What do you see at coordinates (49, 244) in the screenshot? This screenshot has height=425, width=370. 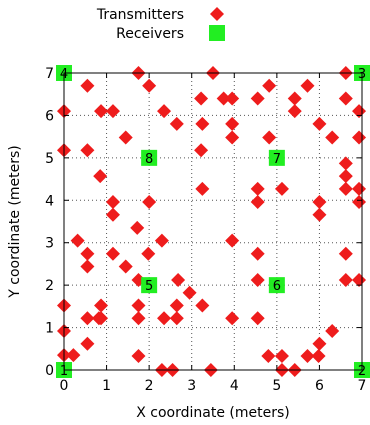 I see `y-tick-label: 3` at bounding box center [49, 244].